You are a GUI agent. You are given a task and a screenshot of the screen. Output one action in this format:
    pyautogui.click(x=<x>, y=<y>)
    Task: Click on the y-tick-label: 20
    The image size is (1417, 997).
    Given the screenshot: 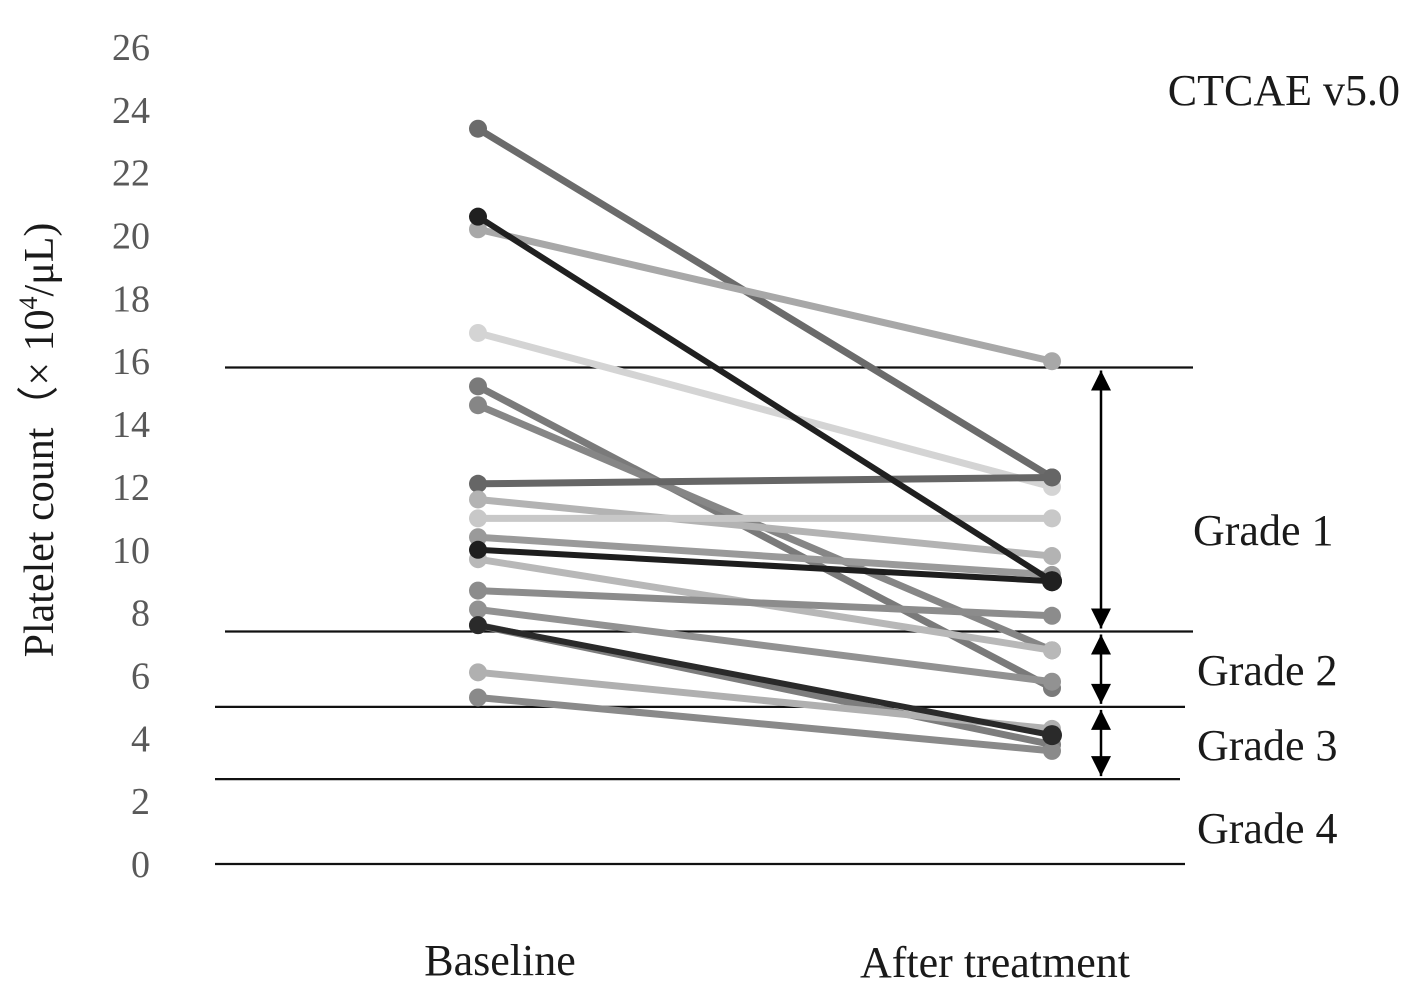 What is the action you would take?
    pyautogui.click(x=131, y=237)
    